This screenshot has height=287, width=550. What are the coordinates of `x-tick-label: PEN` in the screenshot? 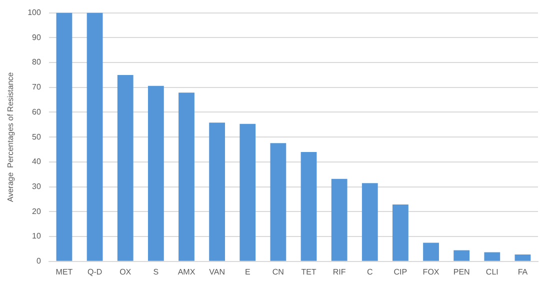 It's located at (461, 271).